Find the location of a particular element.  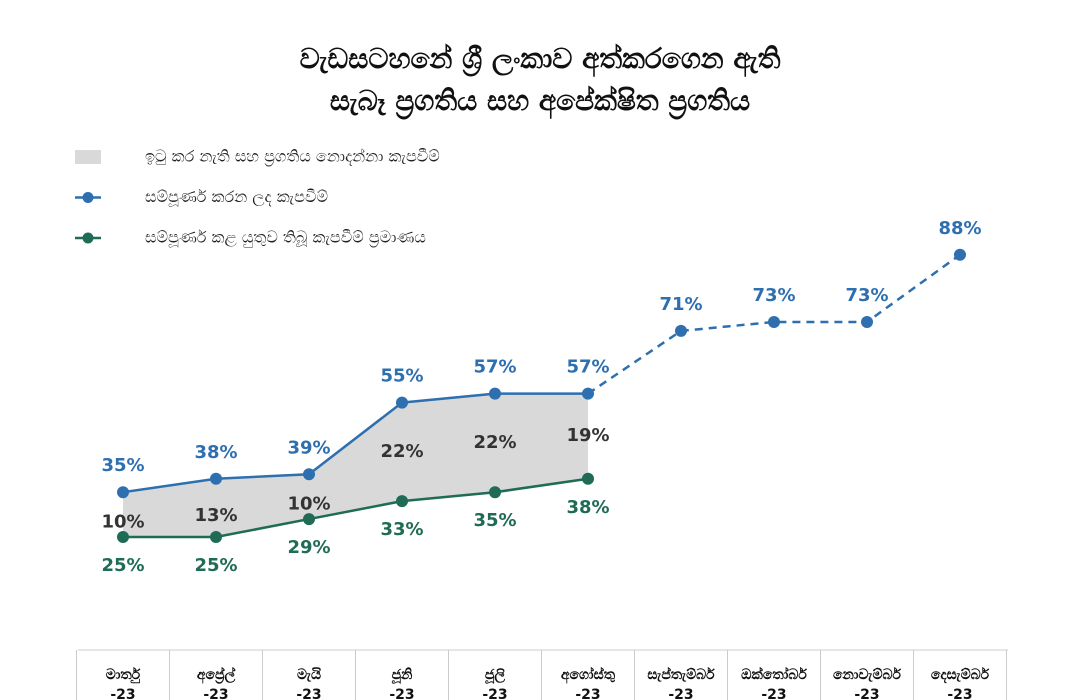

area is located at coordinates (355, 465).